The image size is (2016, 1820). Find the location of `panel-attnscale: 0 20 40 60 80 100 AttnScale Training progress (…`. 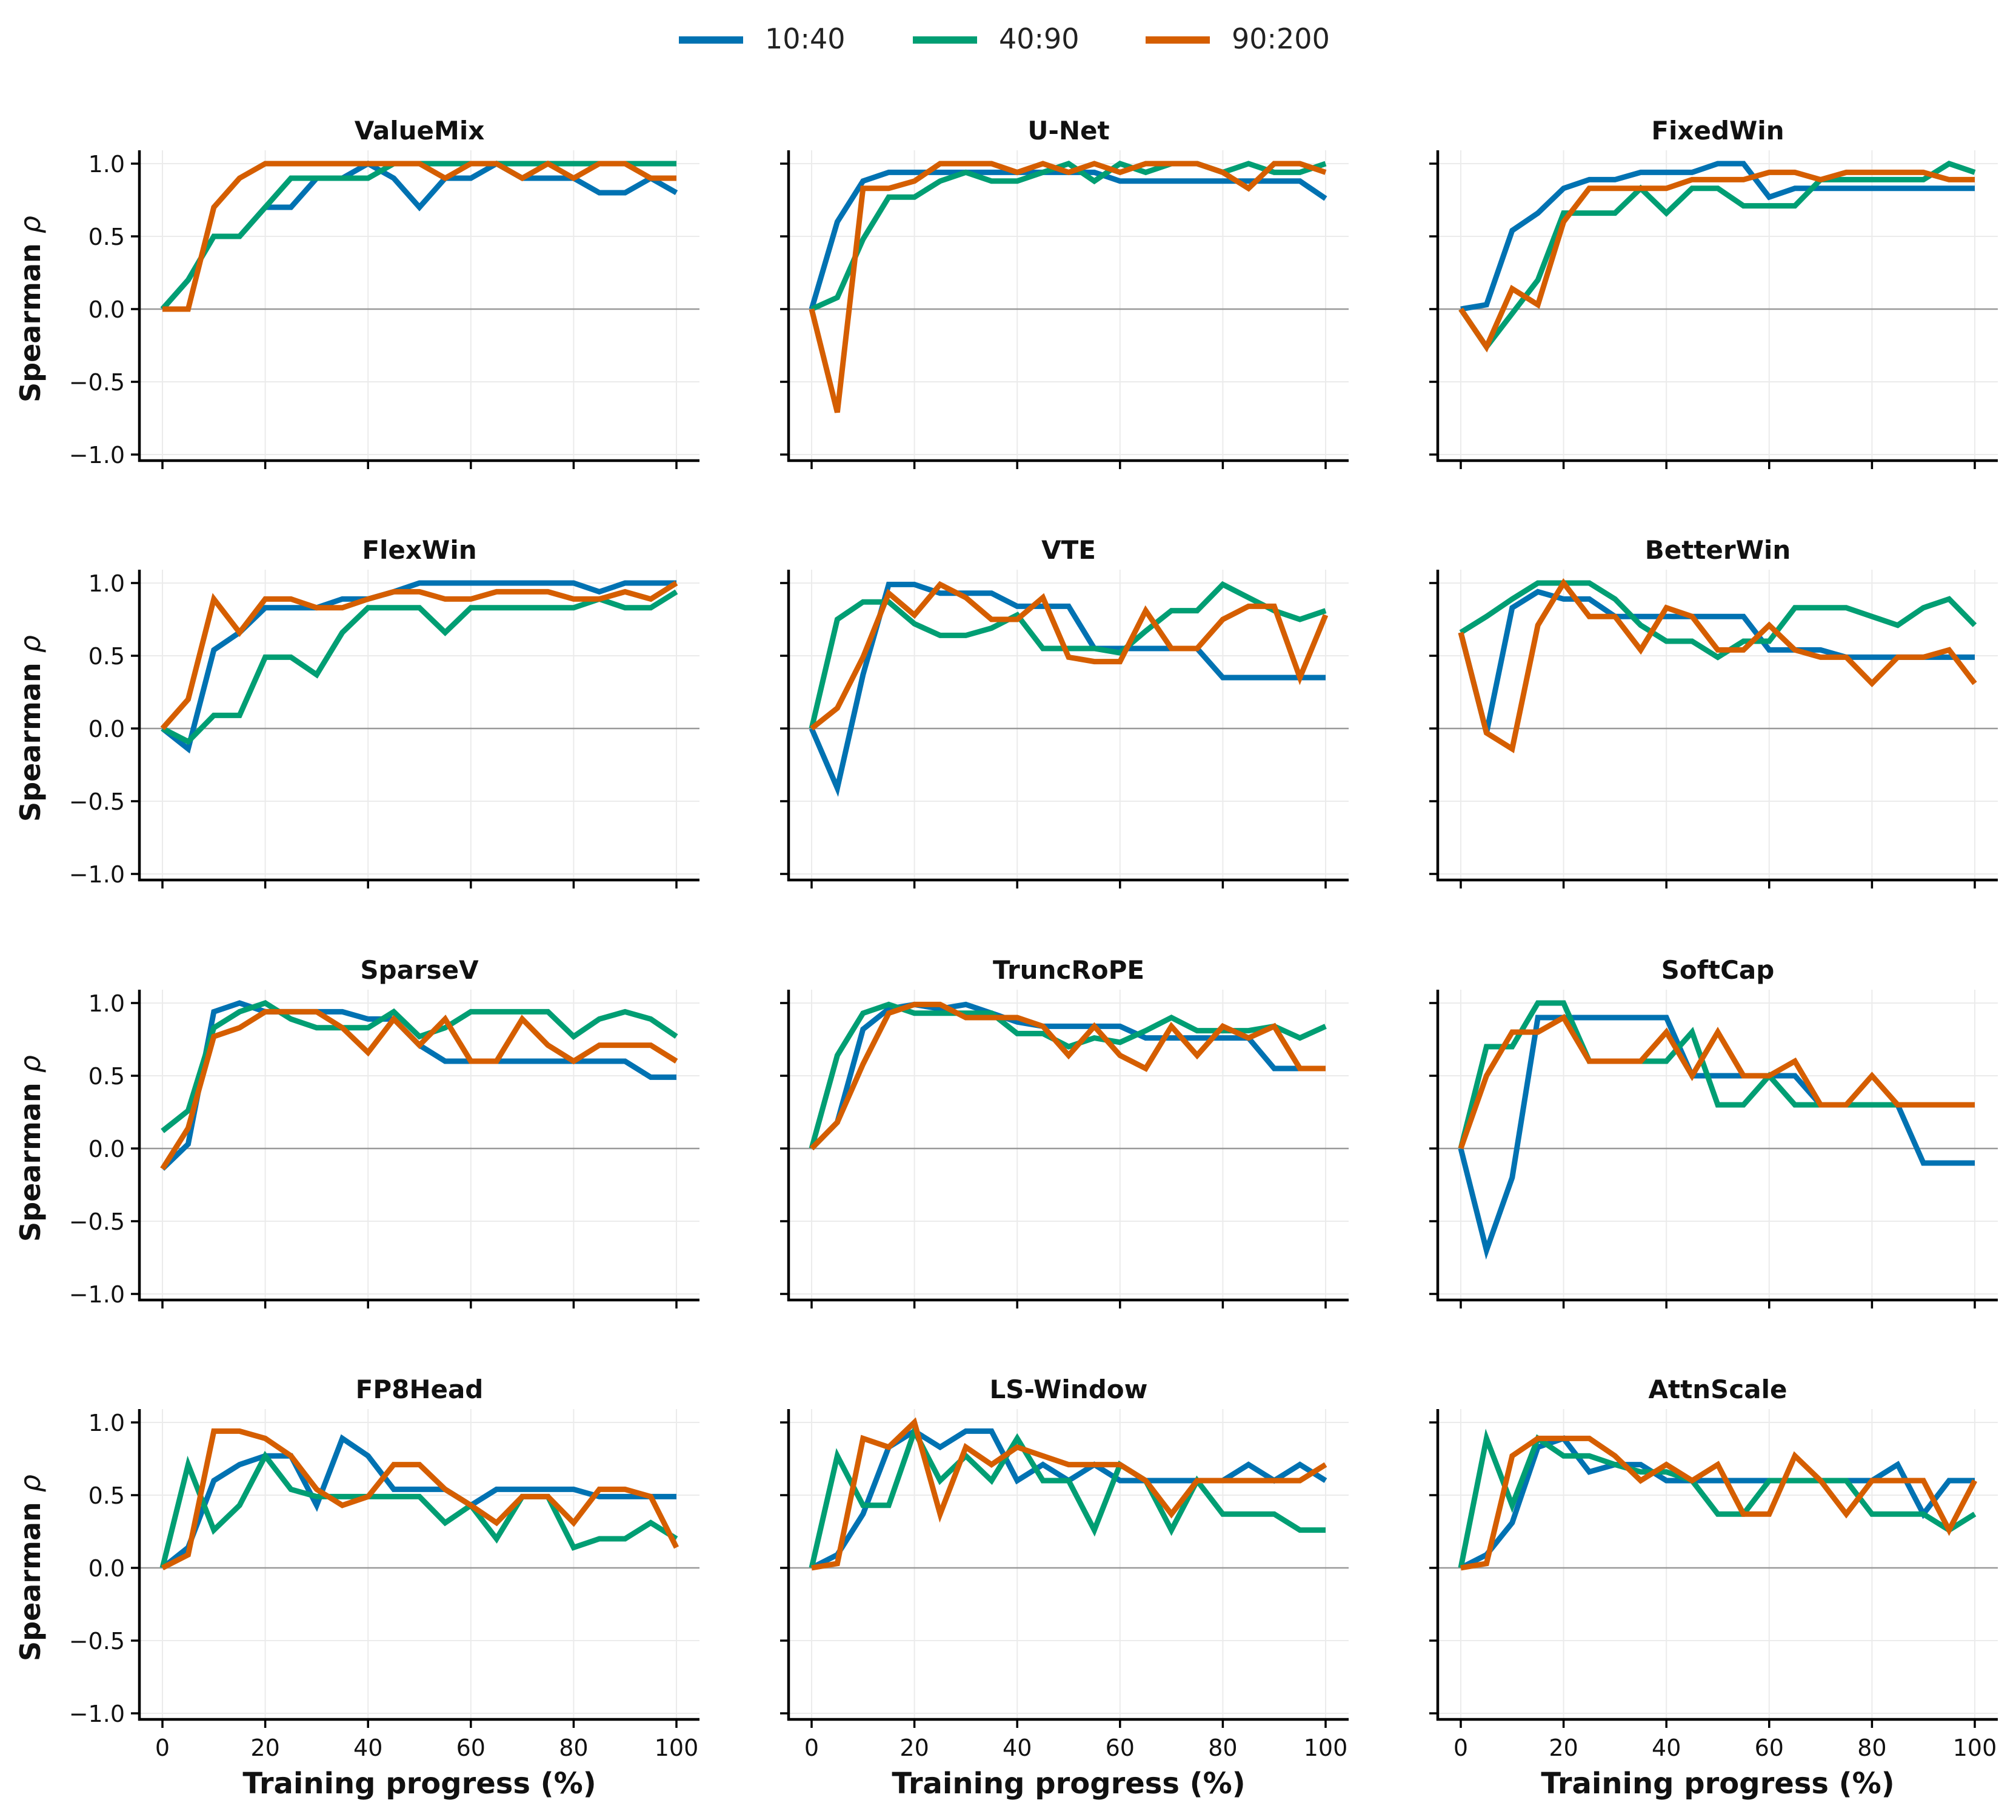

panel-attnscale: 0 20 40 60 80 100 AttnScale Training progress (… is located at coordinates (1713, 1588).